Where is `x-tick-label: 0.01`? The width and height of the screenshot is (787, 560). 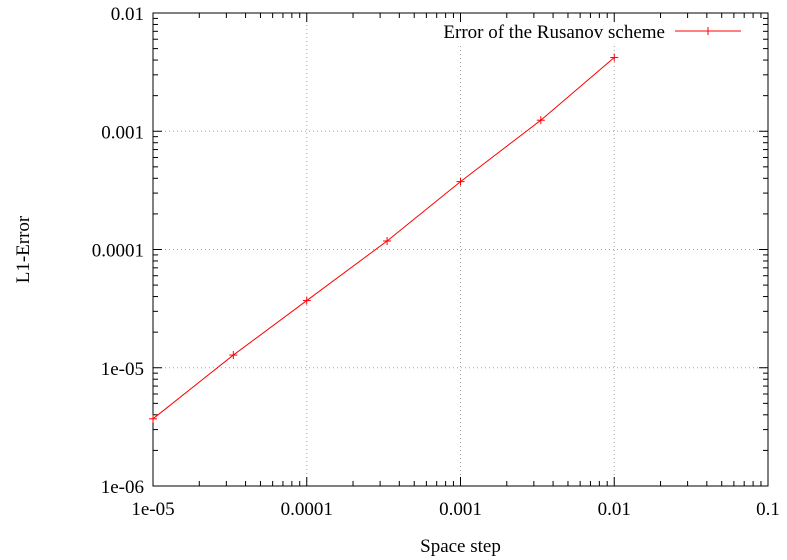 x-tick-label: 0.01 is located at coordinates (614, 509).